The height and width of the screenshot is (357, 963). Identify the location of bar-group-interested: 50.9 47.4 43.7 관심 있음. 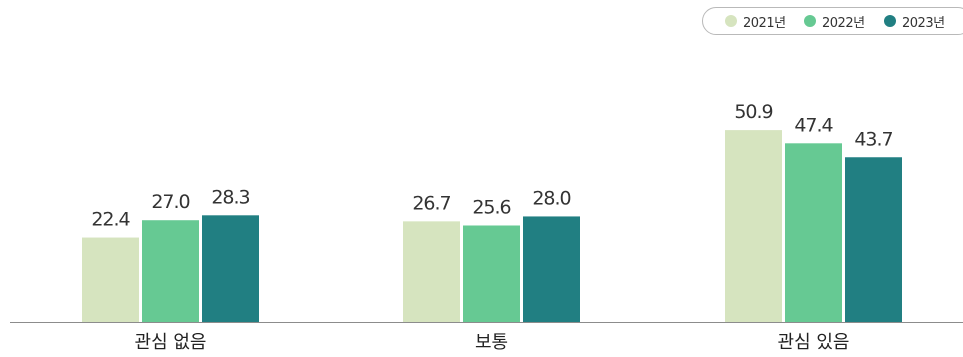
(813, 227).